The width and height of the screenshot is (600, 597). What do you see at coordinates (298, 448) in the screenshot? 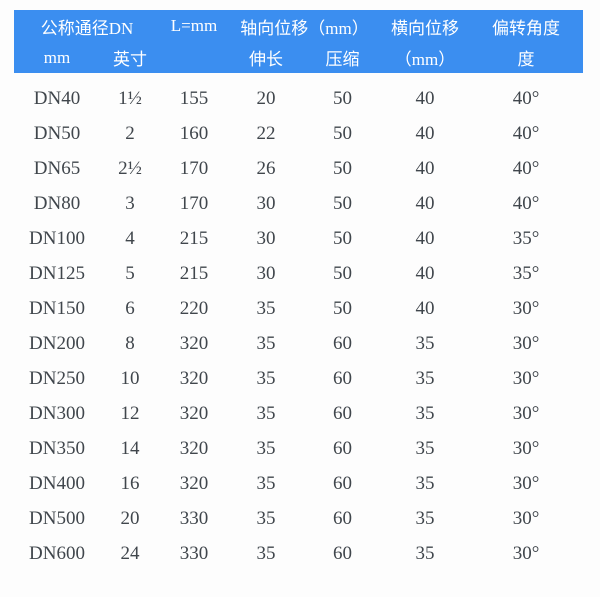
I see `table-row: DN350 14 320 35 60 35 30°` at bounding box center [298, 448].